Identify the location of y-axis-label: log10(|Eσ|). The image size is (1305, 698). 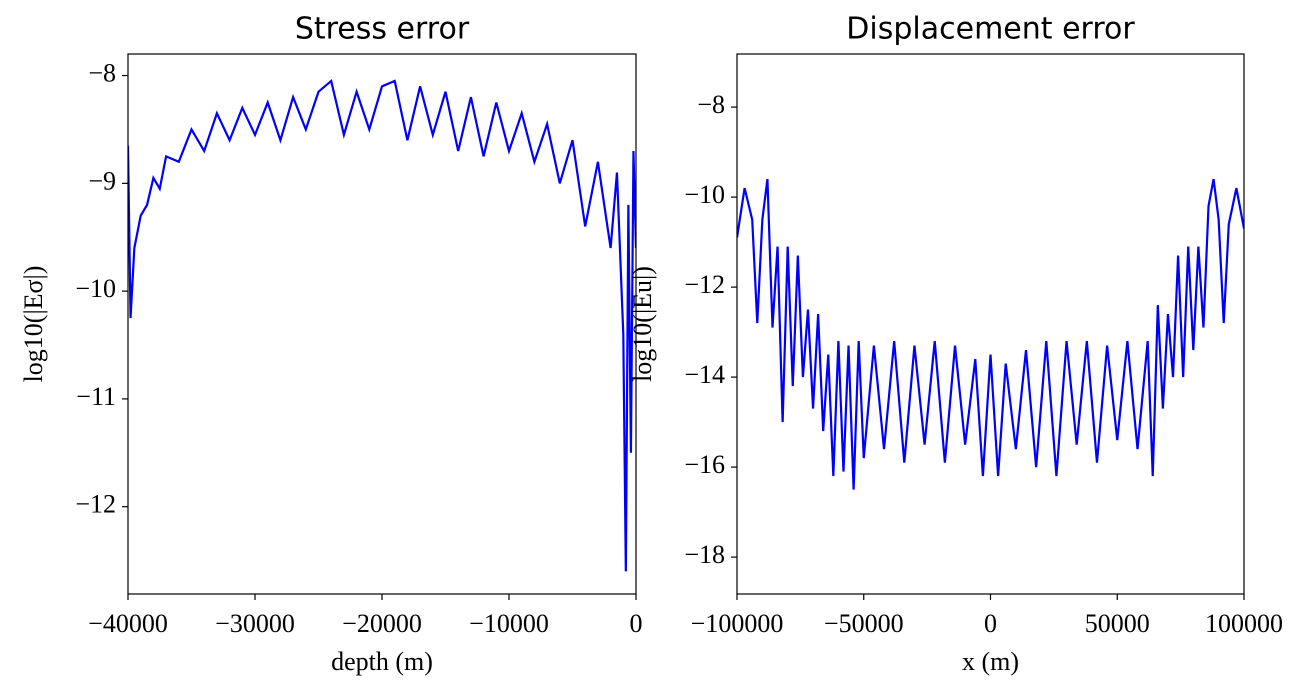
(33, 324).